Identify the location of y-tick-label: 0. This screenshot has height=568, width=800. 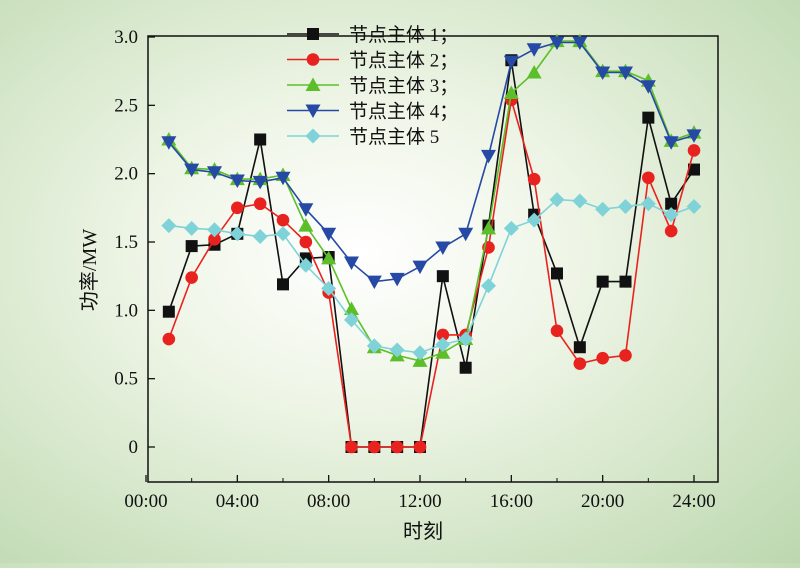
(134, 447).